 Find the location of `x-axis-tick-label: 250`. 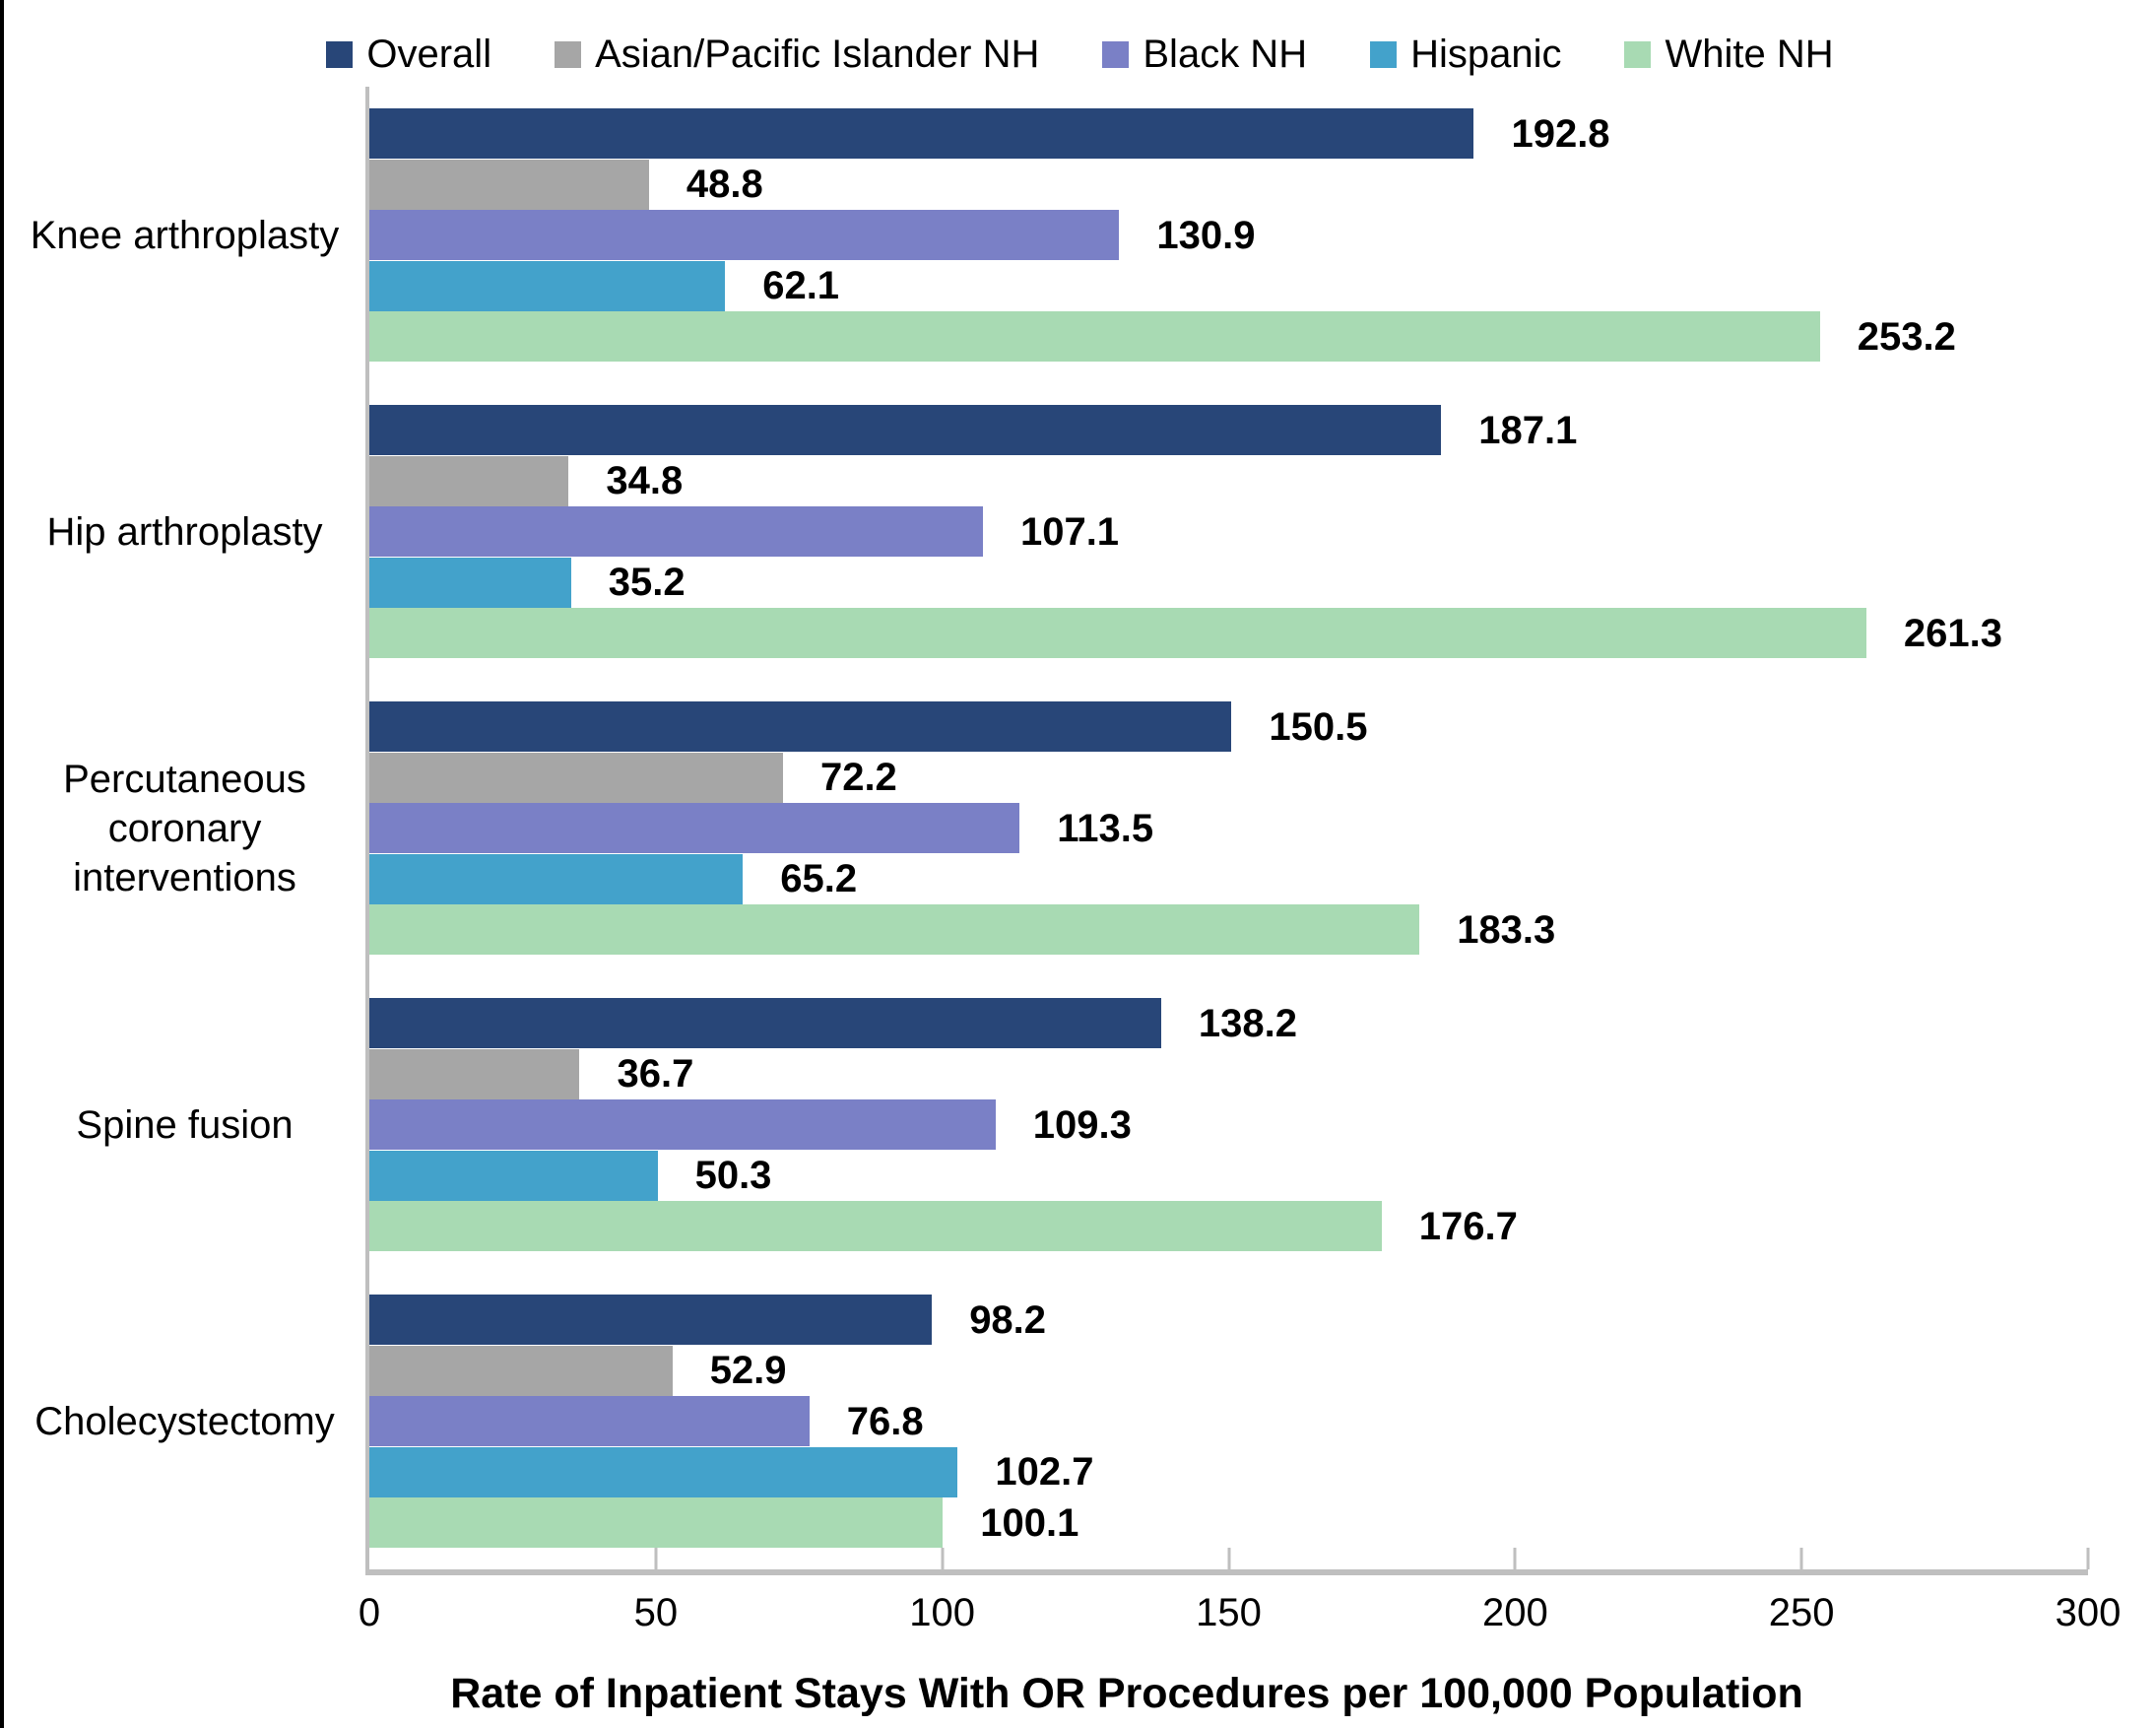

x-axis-tick-label: 250 is located at coordinates (1802, 1612).